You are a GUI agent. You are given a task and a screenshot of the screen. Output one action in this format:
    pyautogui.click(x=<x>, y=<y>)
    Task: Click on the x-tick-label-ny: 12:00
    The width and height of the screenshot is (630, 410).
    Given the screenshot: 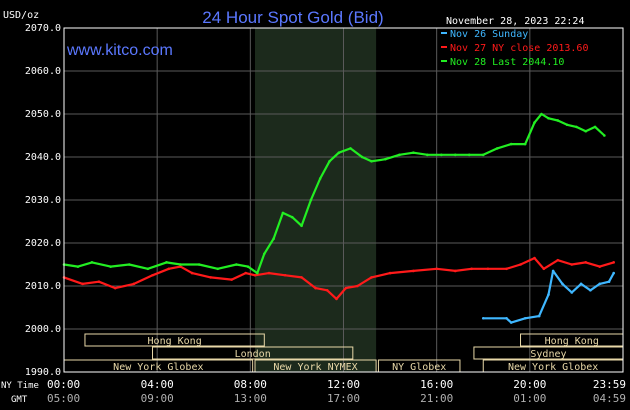 What is the action you would take?
    pyautogui.click(x=343, y=384)
    